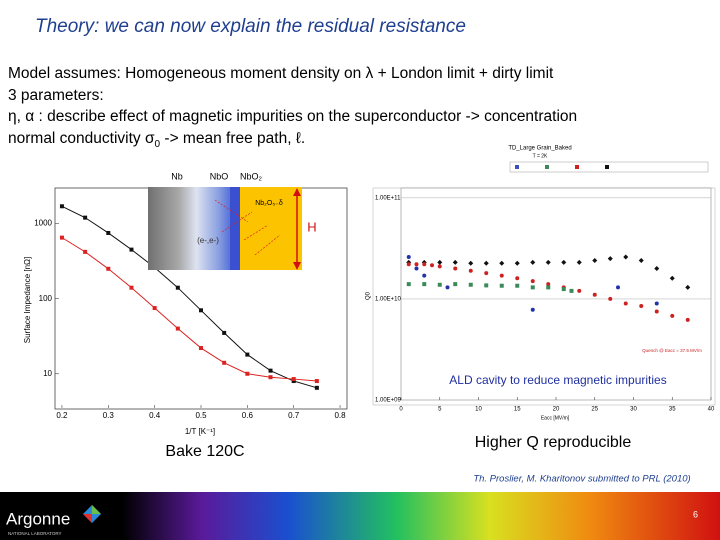 Image resolution: width=720 pixels, height=540 pixels. I want to click on inset-arrows, so click(247, 227).